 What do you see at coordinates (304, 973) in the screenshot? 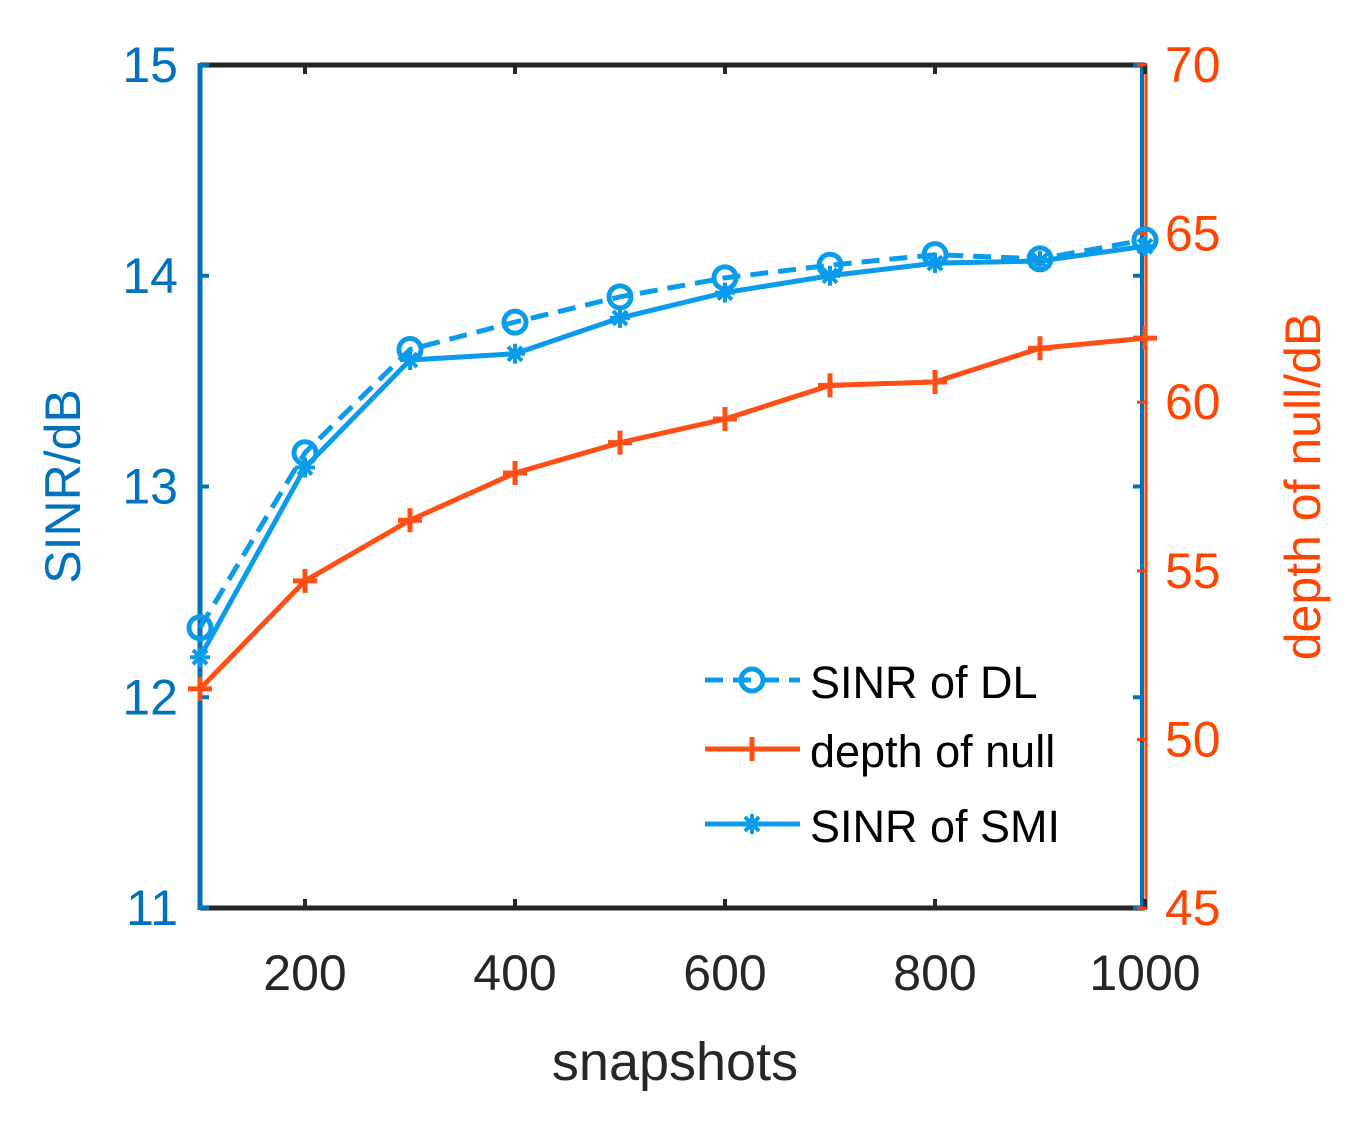
I see `x-tick-label: 200` at bounding box center [304, 973].